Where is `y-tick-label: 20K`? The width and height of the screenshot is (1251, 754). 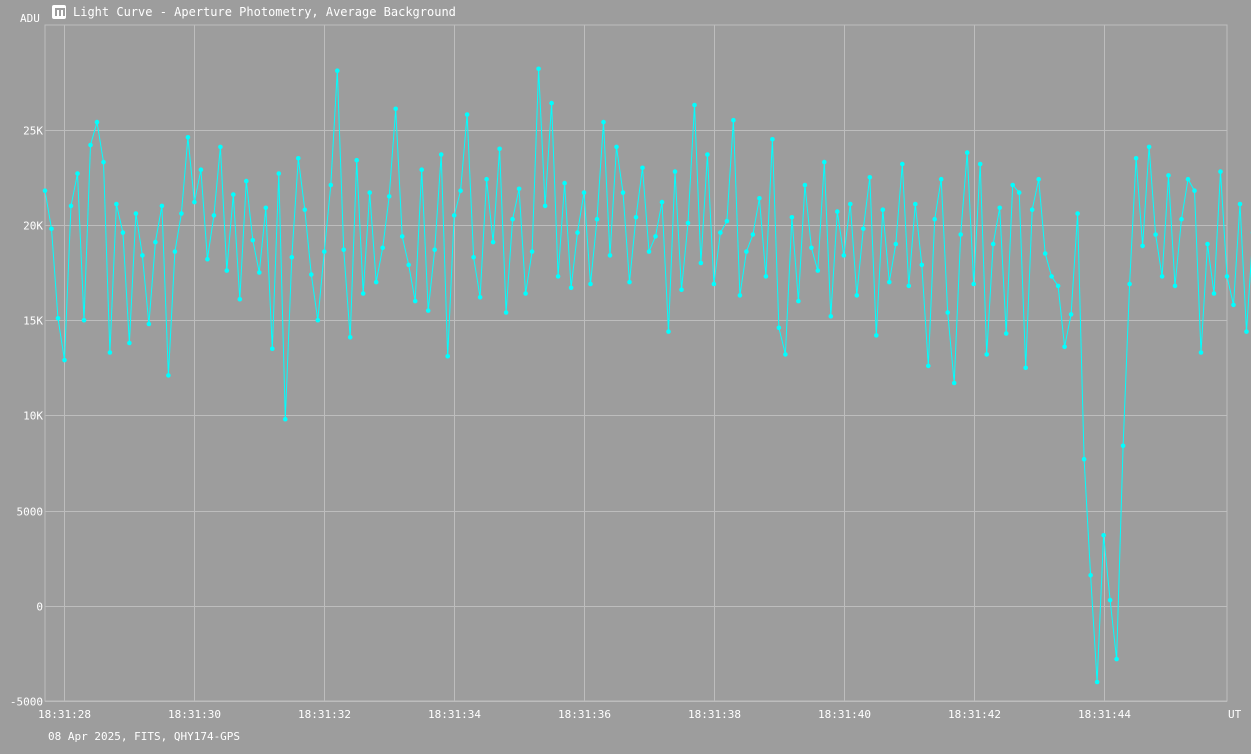 y-tick-label: 20K is located at coordinates (33, 226).